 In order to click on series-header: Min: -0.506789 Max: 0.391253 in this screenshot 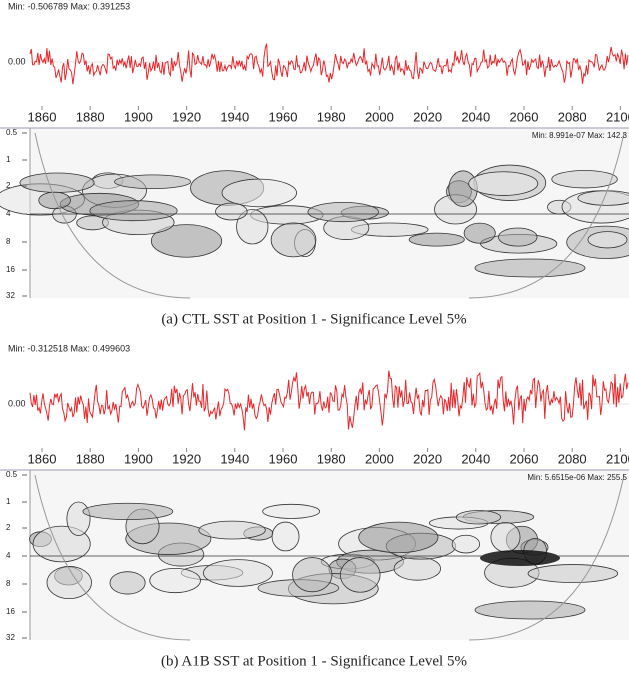, I will do `click(69, 6)`.